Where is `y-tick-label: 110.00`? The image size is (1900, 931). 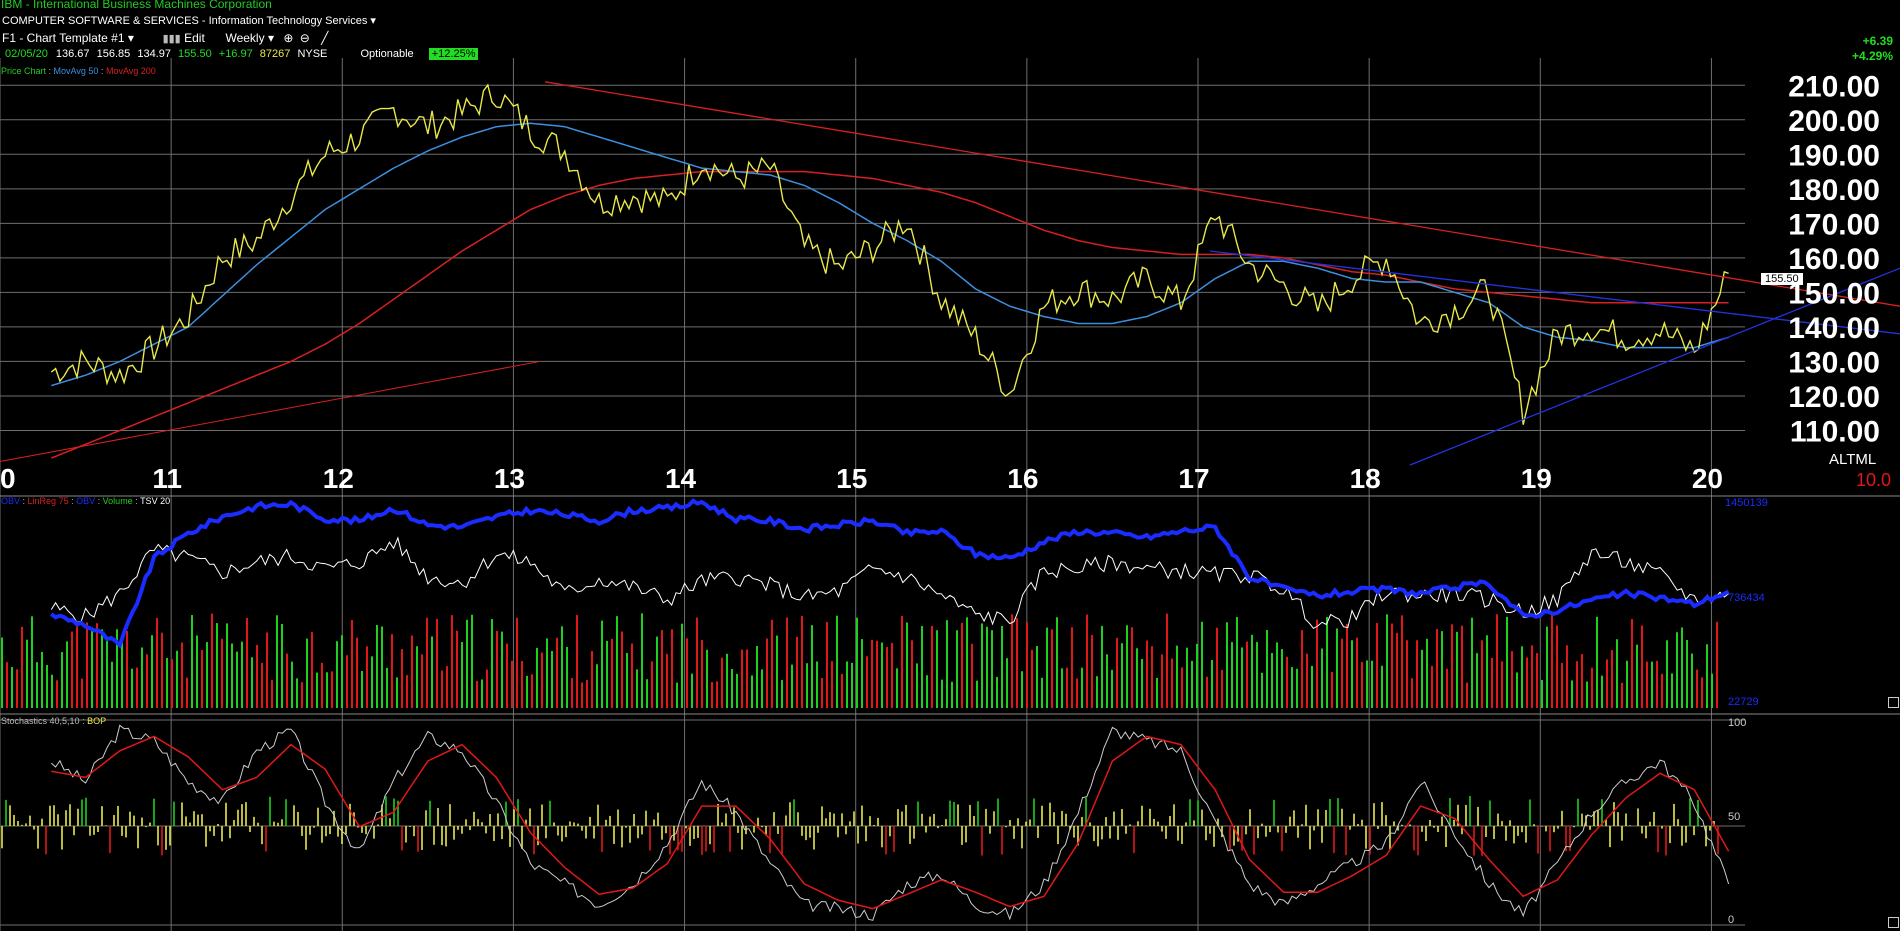 y-tick-label: 110.00 is located at coordinates (1835, 431).